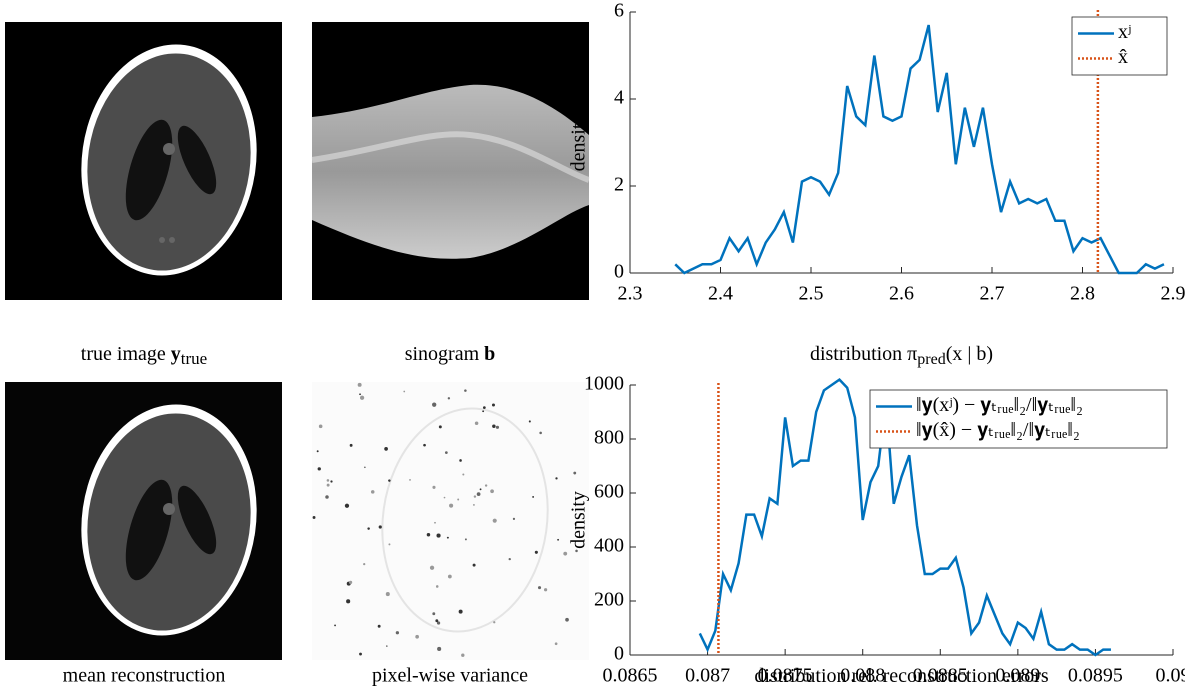 The width and height of the screenshot is (1185, 691). What do you see at coordinates (143, 161) in the screenshot?
I see `phantom-true` at bounding box center [143, 161].